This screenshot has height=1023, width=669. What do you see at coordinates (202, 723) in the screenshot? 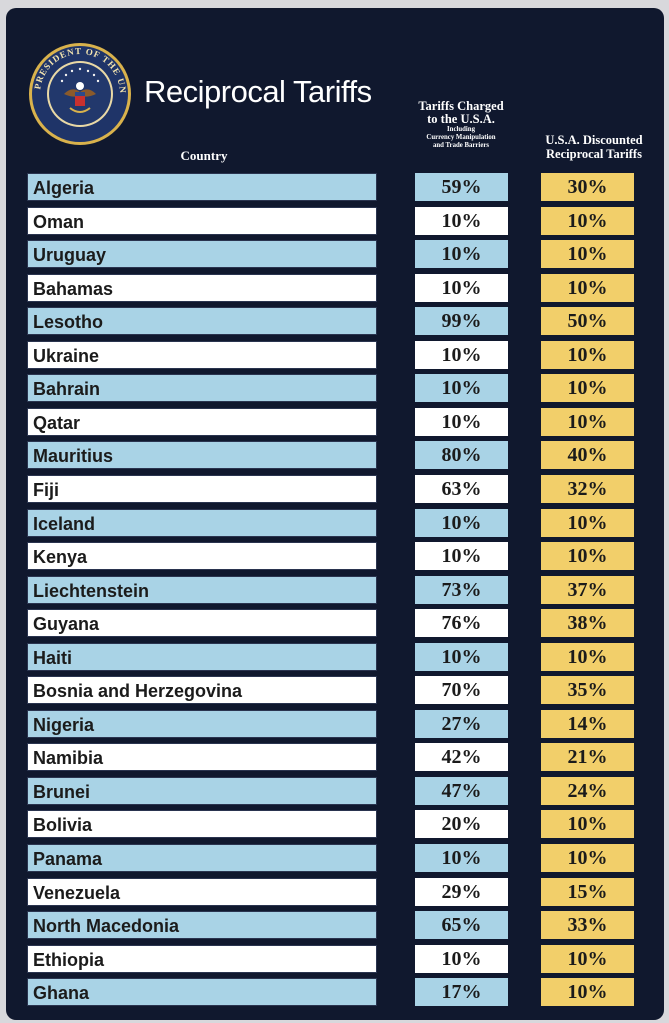
I see `country-name: Nigeria` at bounding box center [202, 723].